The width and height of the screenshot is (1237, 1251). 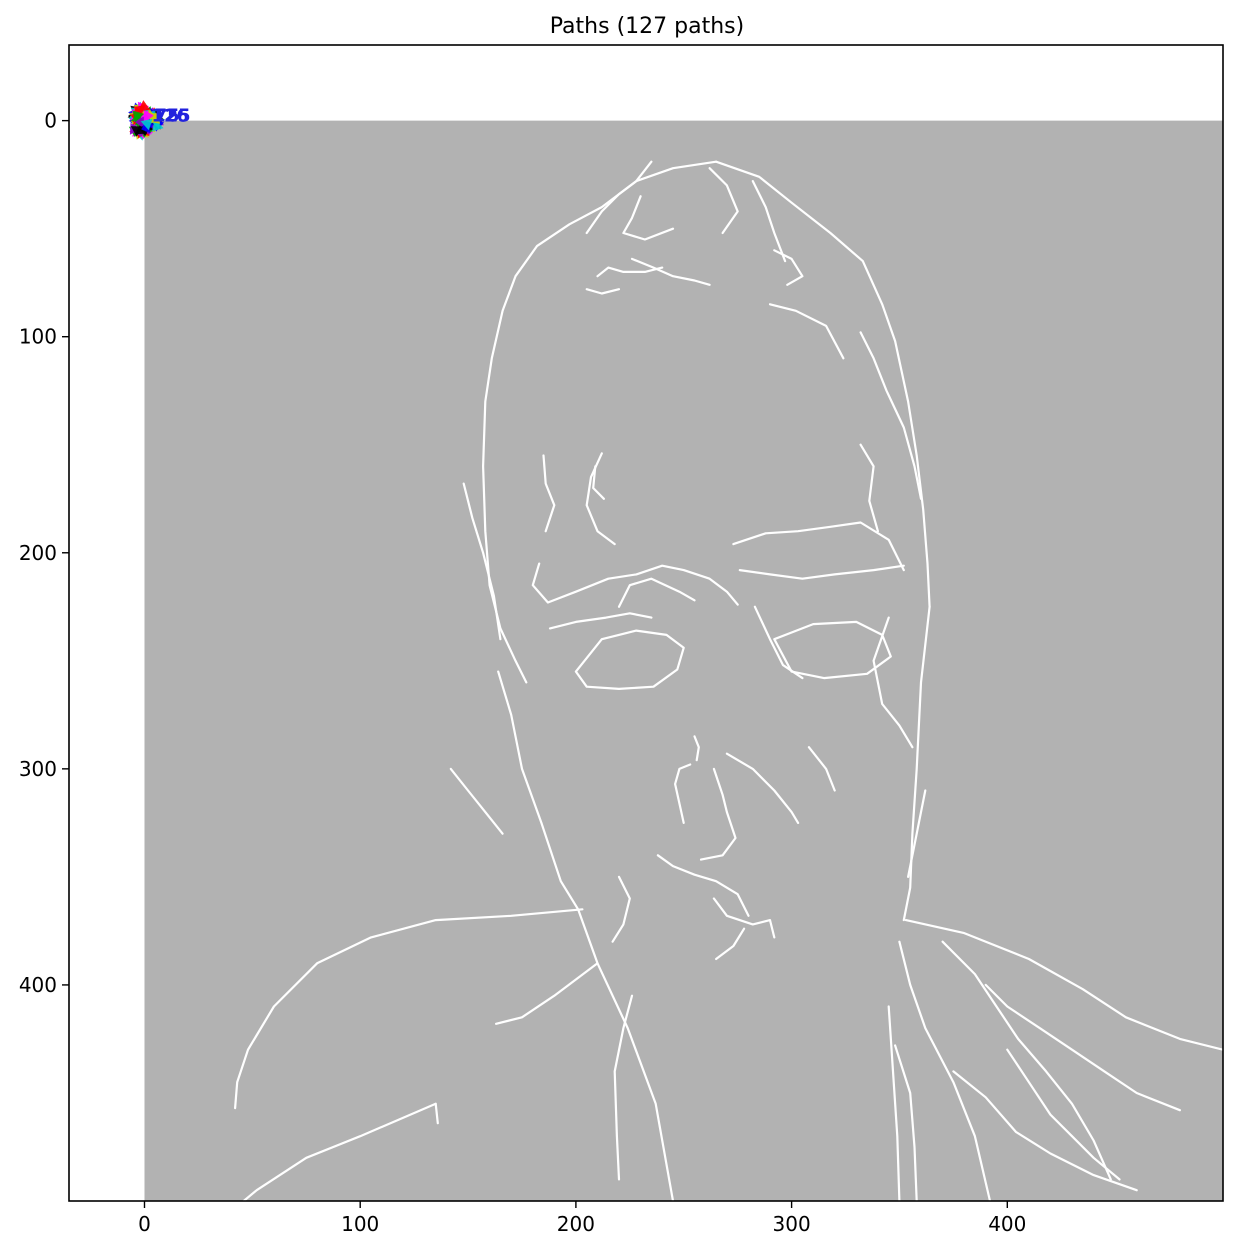 What do you see at coordinates (38, 769) in the screenshot?
I see `y-tick-label: 300` at bounding box center [38, 769].